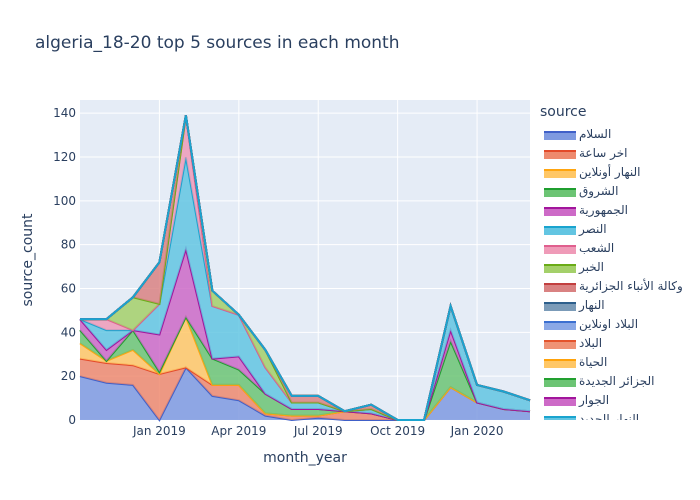 The height and width of the screenshot is (500, 700). What do you see at coordinates (620, 344) in the screenshot?
I see `legend-item: البلاد` at bounding box center [620, 344].